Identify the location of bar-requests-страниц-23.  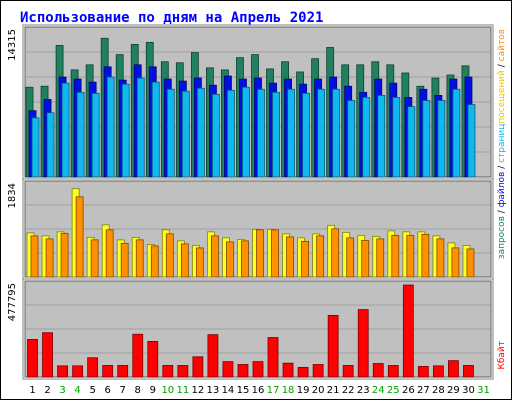
(366, 137).